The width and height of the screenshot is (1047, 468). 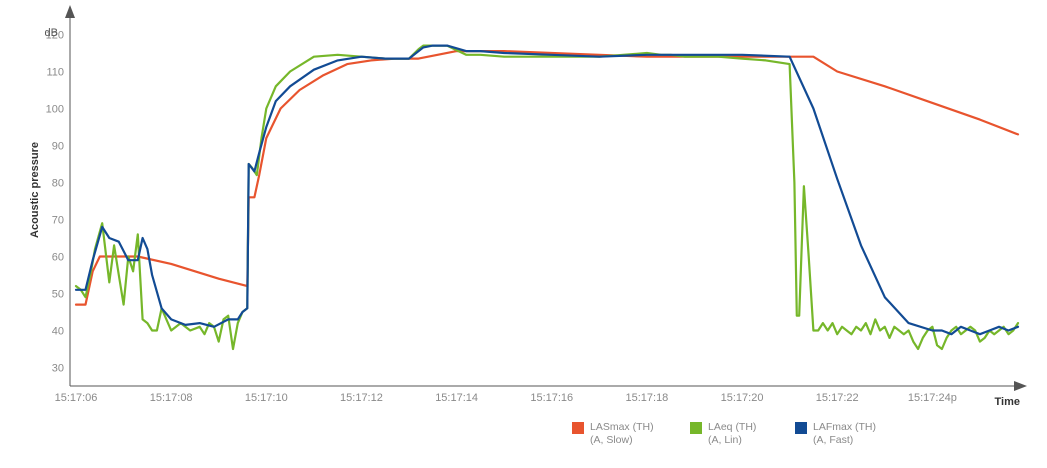 What do you see at coordinates (456, 398) in the screenshot?
I see `x-tick-label: 15:17:14` at bounding box center [456, 398].